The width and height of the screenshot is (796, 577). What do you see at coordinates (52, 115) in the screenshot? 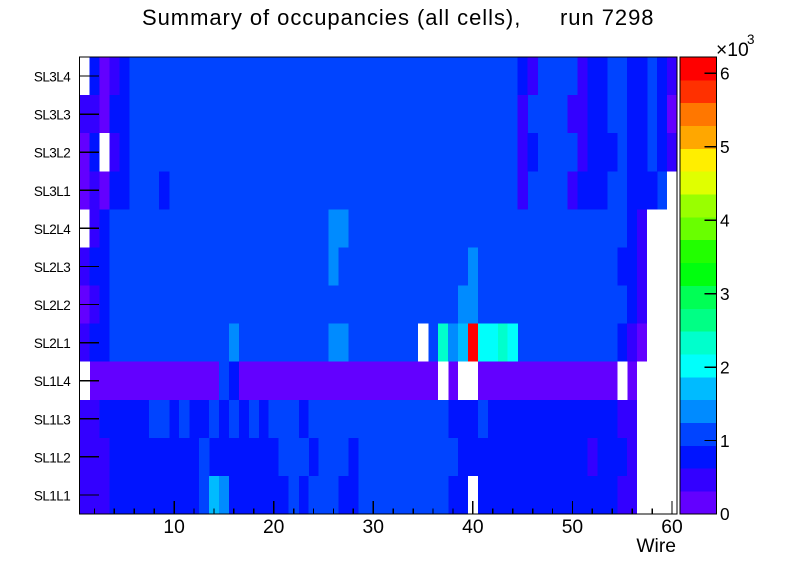
I see `svg-text: SL3L3` at bounding box center [52, 115].